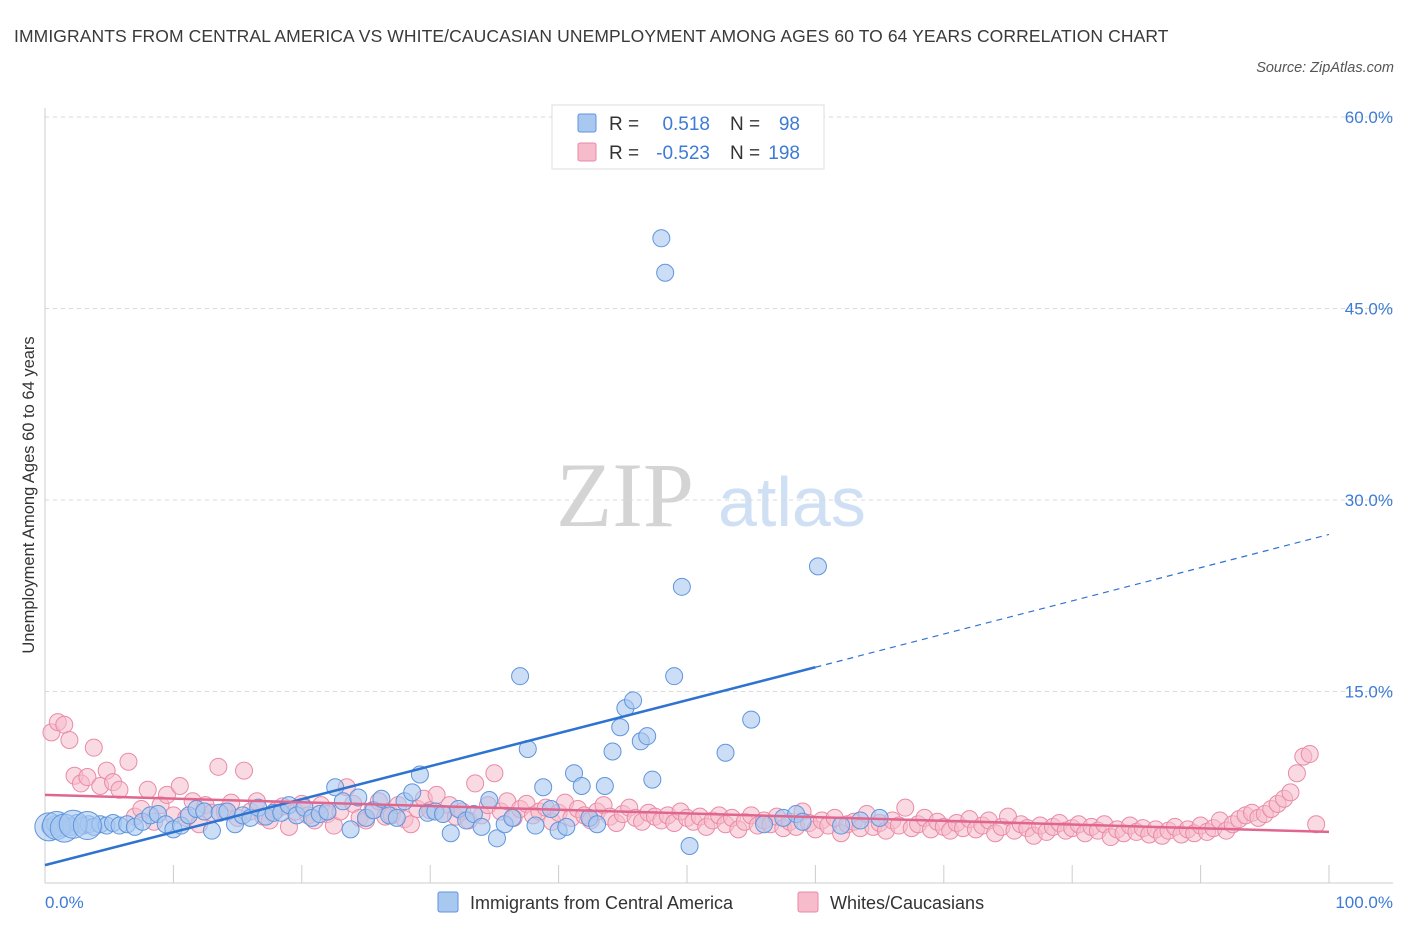  What do you see at coordinates (1364, 902) in the screenshot?
I see `x-tick-label-max: 100.0%` at bounding box center [1364, 902].